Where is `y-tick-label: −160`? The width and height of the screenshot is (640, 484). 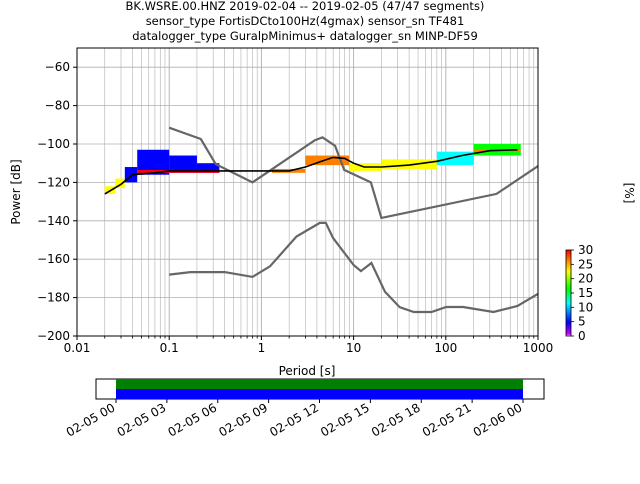
y-tick-label: −160 is located at coordinates (53, 259).